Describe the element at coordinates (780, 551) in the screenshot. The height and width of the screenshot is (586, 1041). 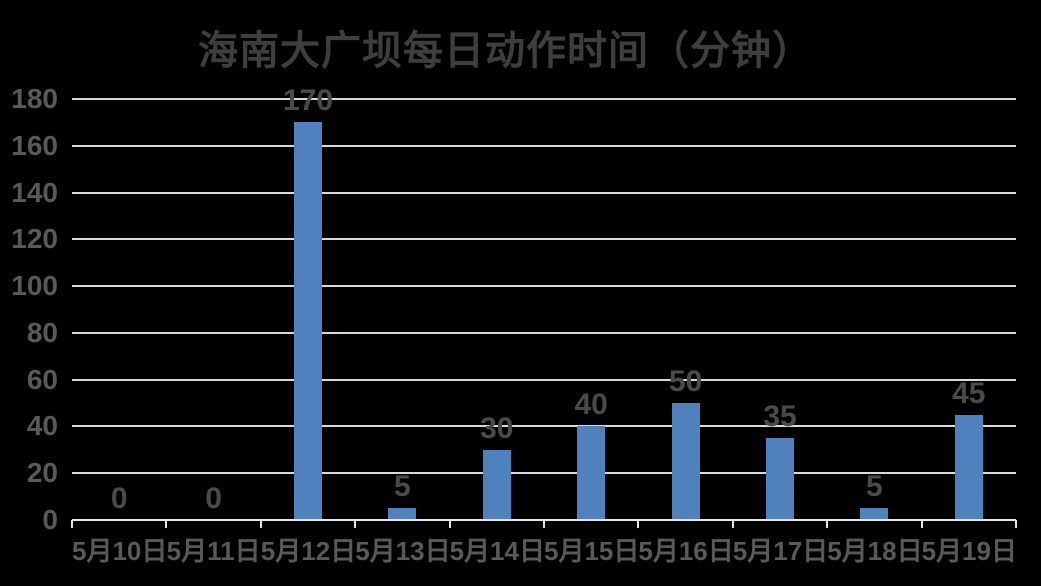
I see `x-axis-tick-label: 5月17日` at that location.